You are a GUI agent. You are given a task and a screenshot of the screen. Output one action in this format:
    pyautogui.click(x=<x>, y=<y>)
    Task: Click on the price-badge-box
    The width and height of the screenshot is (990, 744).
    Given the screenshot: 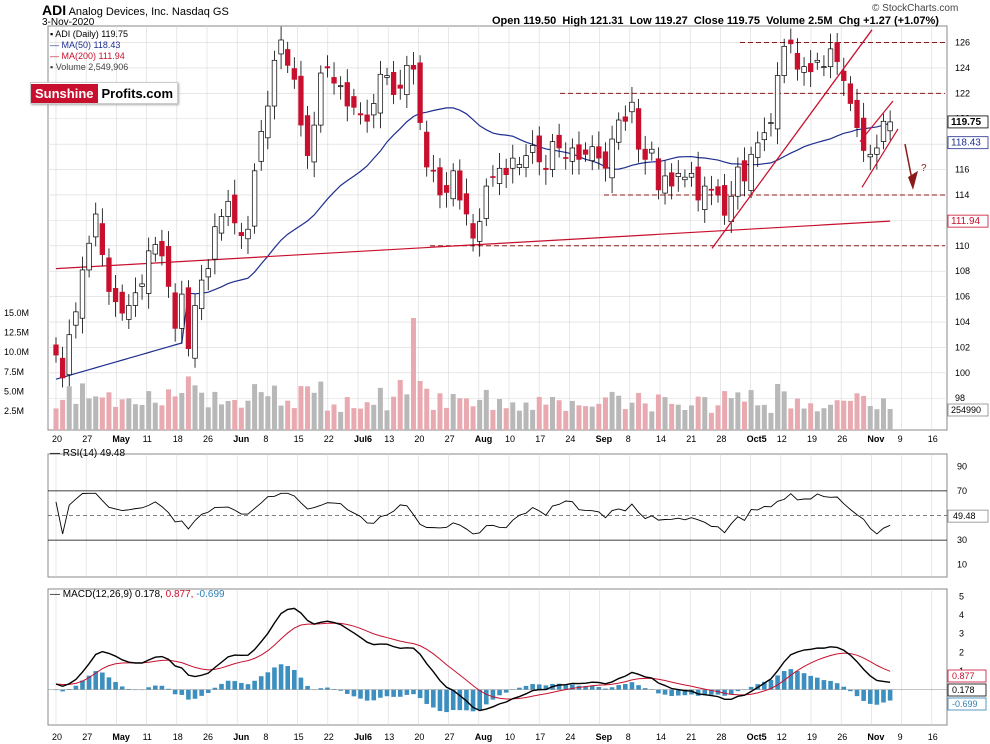 What is the action you would take?
    pyautogui.click(x=968, y=221)
    